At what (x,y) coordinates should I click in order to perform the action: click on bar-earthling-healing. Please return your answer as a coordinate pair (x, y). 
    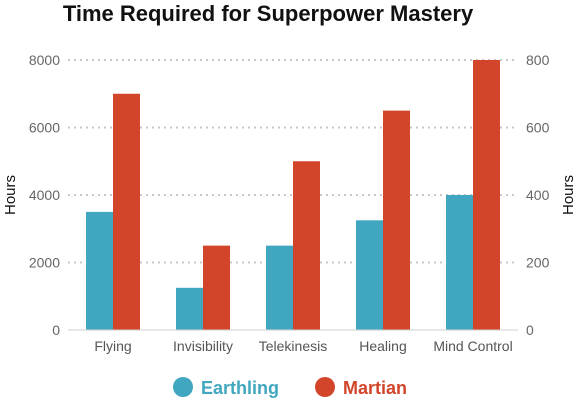
    Looking at the image, I should click on (369, 275).